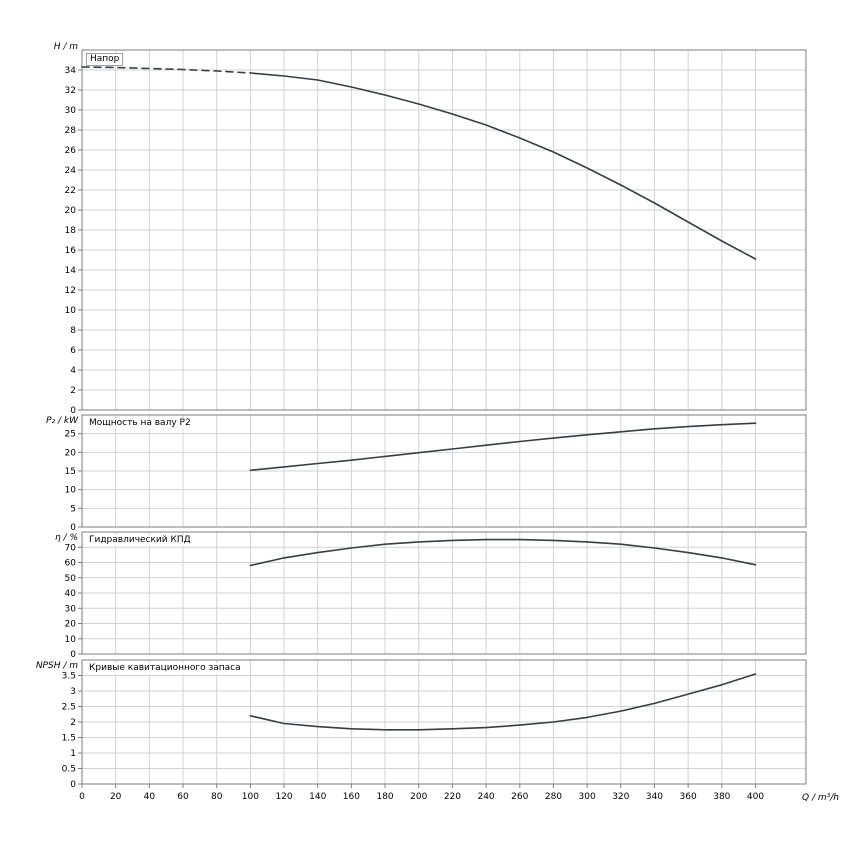  I want to click on y-tick-label: 25, so click(70, 435).